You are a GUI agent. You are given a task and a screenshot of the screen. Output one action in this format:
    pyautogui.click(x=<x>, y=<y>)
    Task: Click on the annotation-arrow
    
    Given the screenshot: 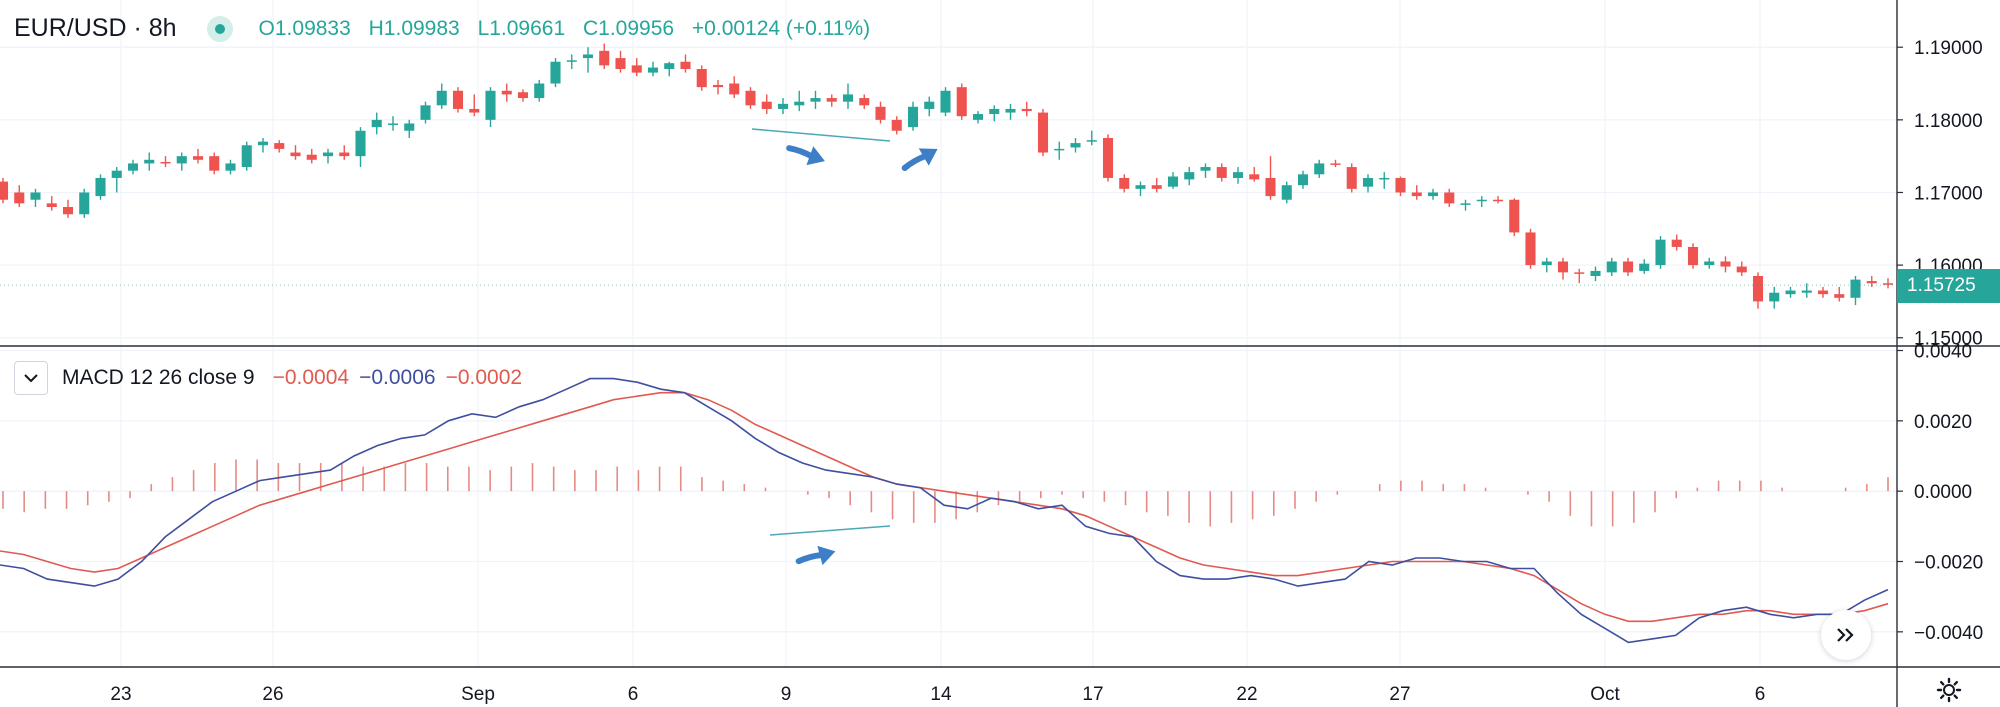 What is the action you would take?
    pyautogui.click(x=919, y=159)
    